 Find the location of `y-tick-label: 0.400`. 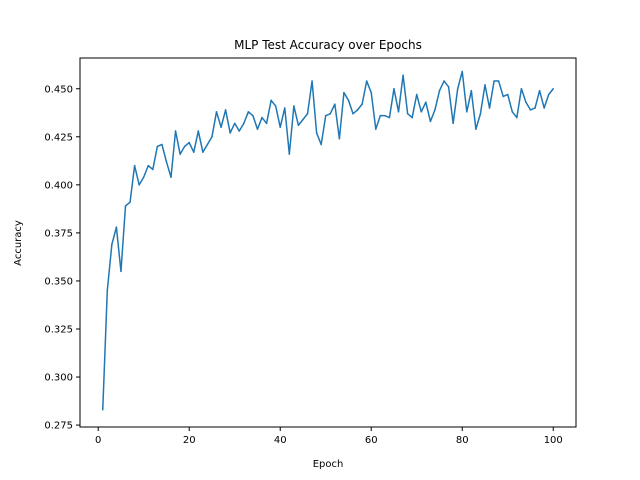

y-tick-label: 0.400 is located at coordinates (58, 185).